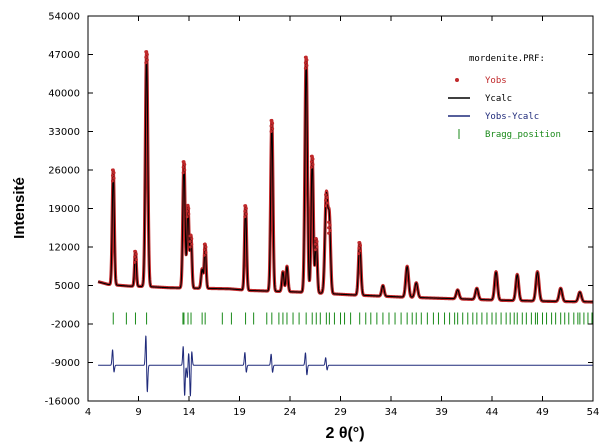  I want to click on x-tick-label: 54, so click(593, 412).